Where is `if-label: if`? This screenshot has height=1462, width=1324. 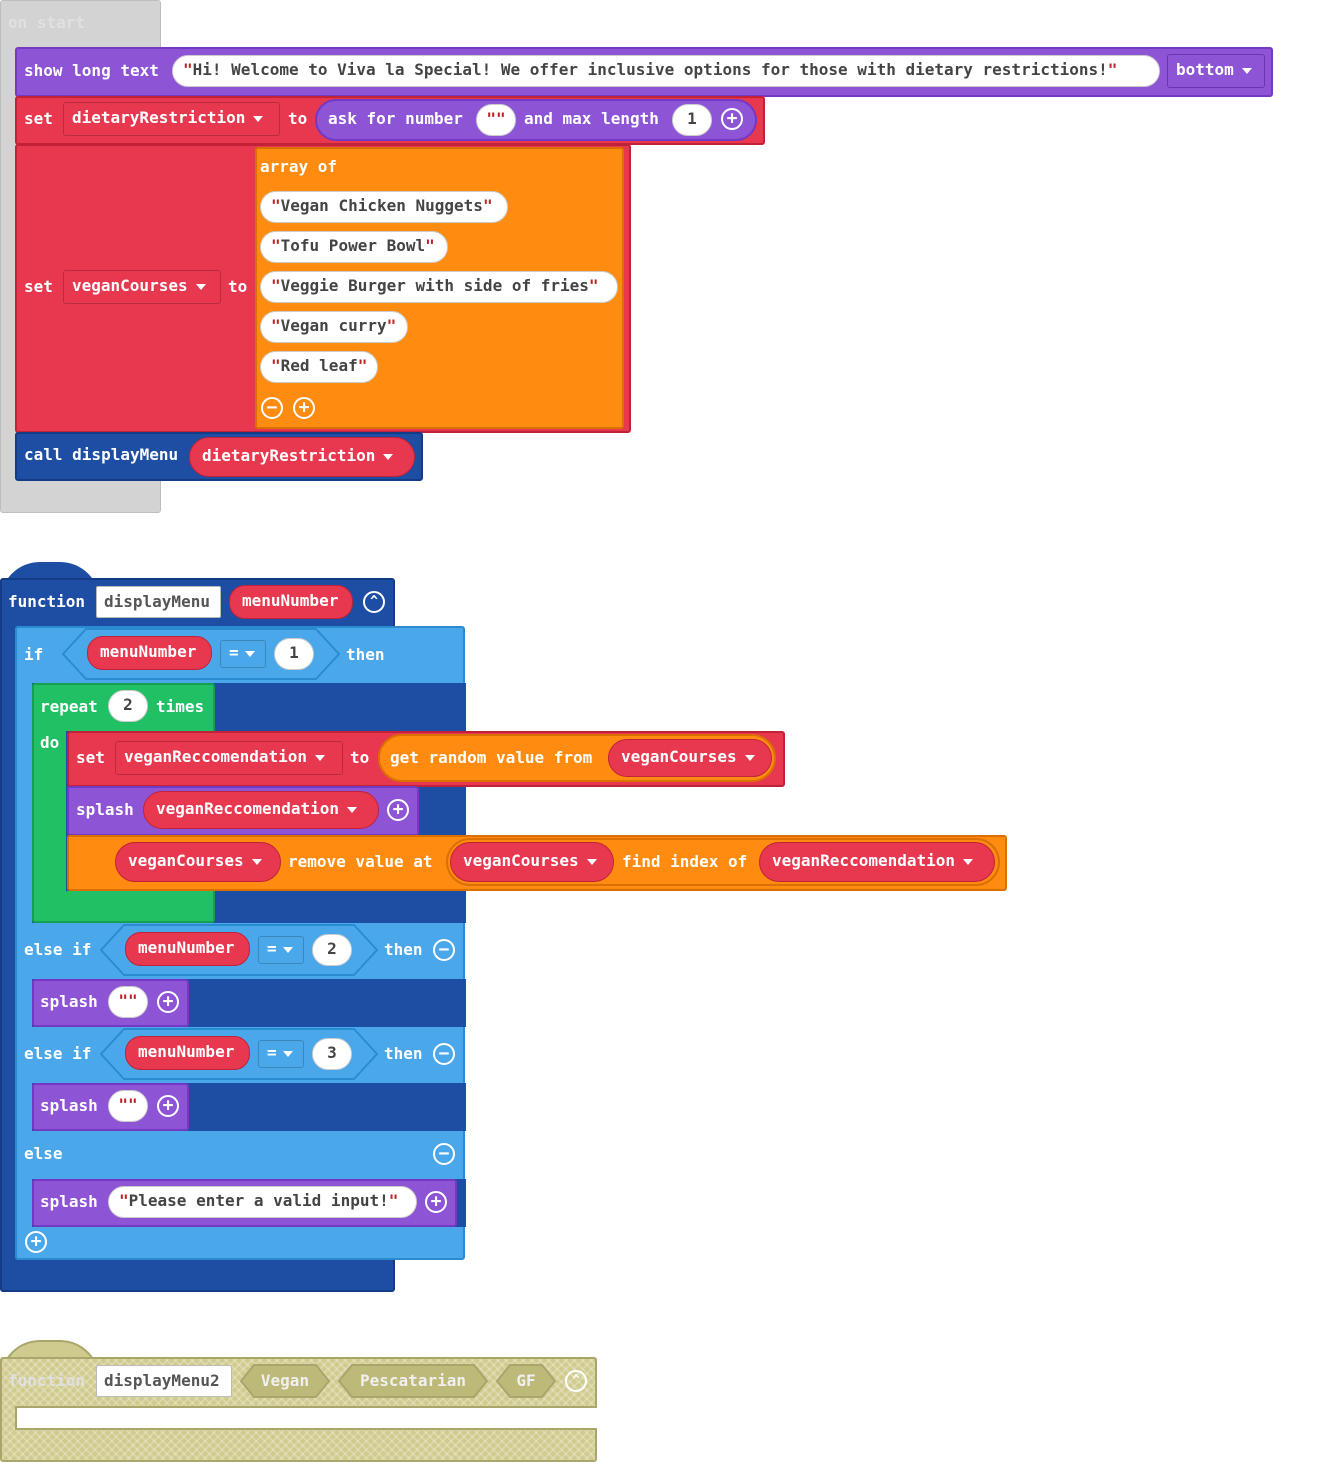
if-label: if is located at coordinates (34, 654).